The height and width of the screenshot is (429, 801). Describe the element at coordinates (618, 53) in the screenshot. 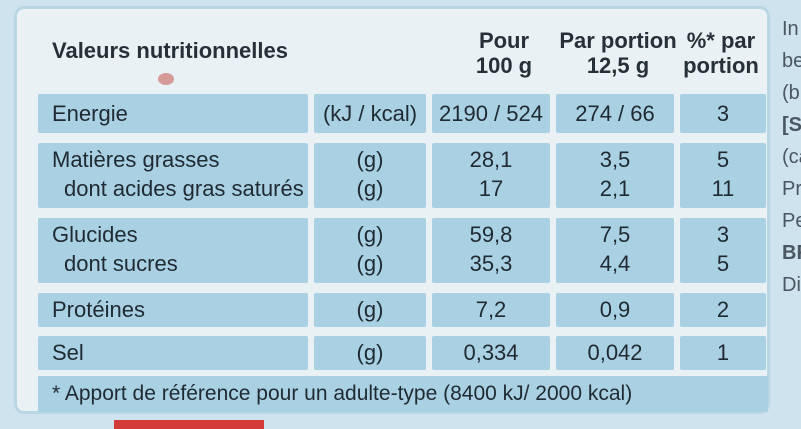

I see `header-portion: Par portion 12,5 g` at that location.